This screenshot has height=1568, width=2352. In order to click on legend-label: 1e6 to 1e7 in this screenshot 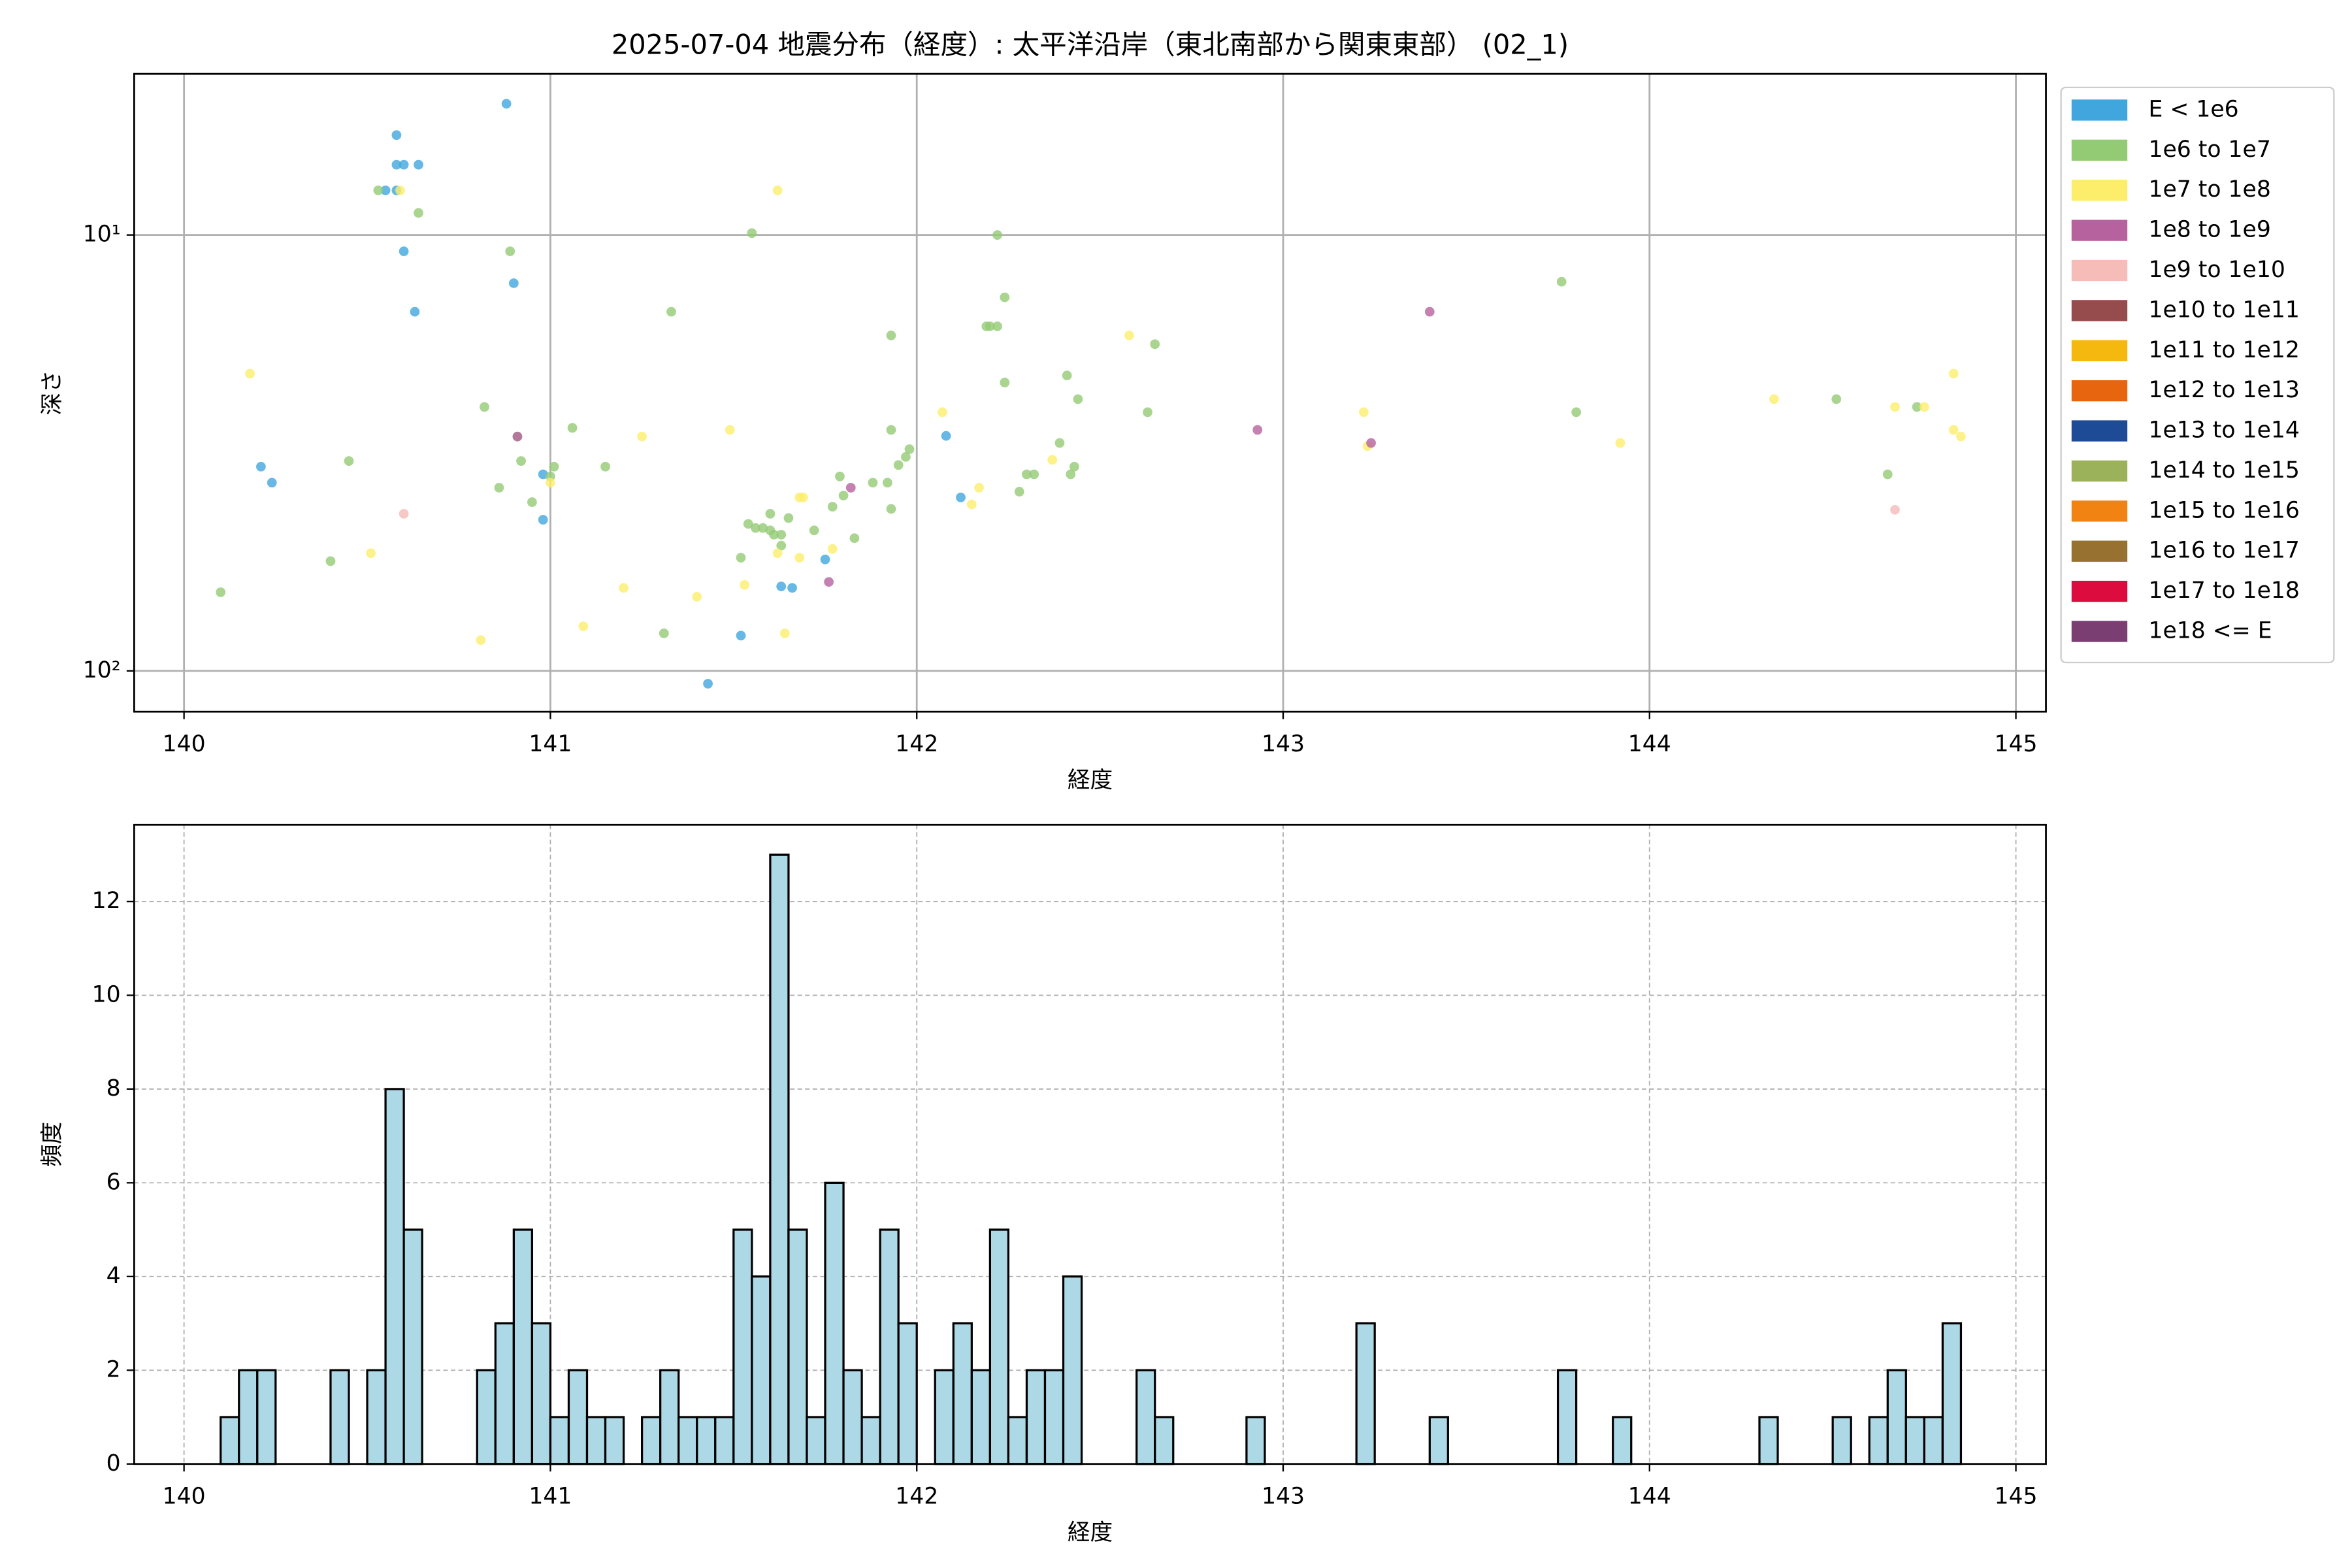, I will do `click(2209, 150)`.